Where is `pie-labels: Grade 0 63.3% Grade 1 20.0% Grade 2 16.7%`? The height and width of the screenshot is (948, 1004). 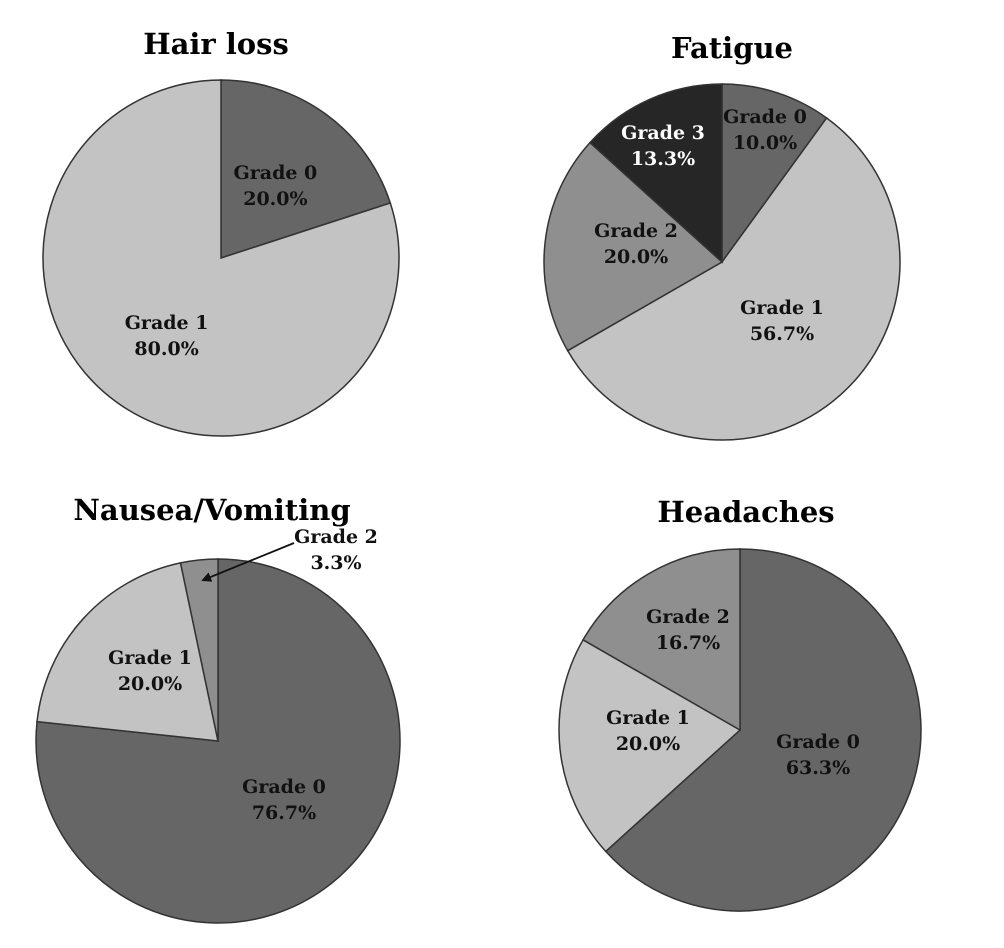 pie-labels: Grade 0 63.3% Grade 1 20.0% Grade 2 16.7% is located at coordinates (733, 692).